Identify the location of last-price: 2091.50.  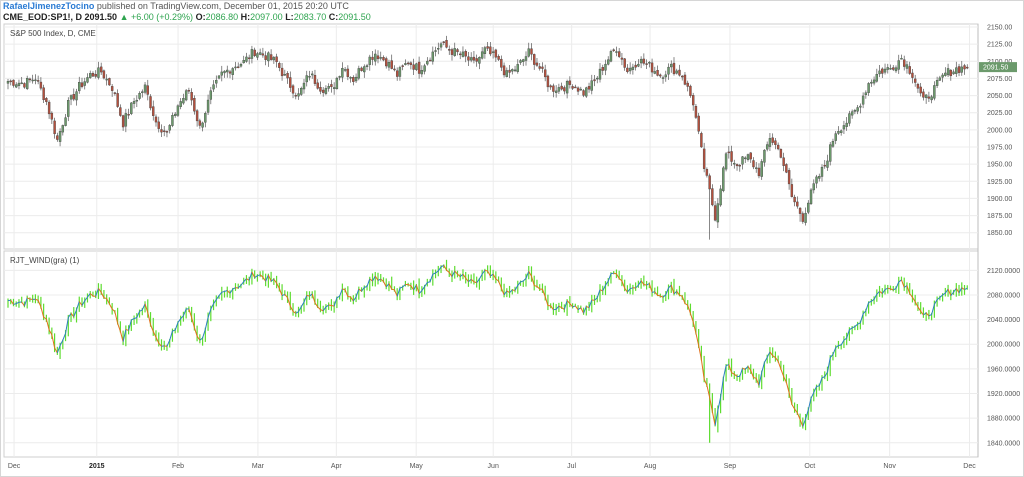
(101, 17).